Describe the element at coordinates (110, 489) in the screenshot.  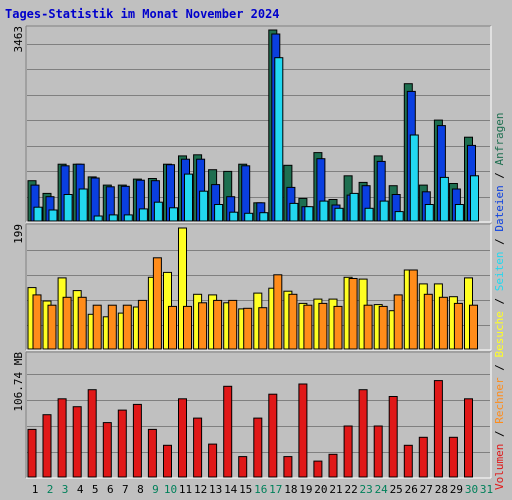
I see `day-label-6: 6` at that location.